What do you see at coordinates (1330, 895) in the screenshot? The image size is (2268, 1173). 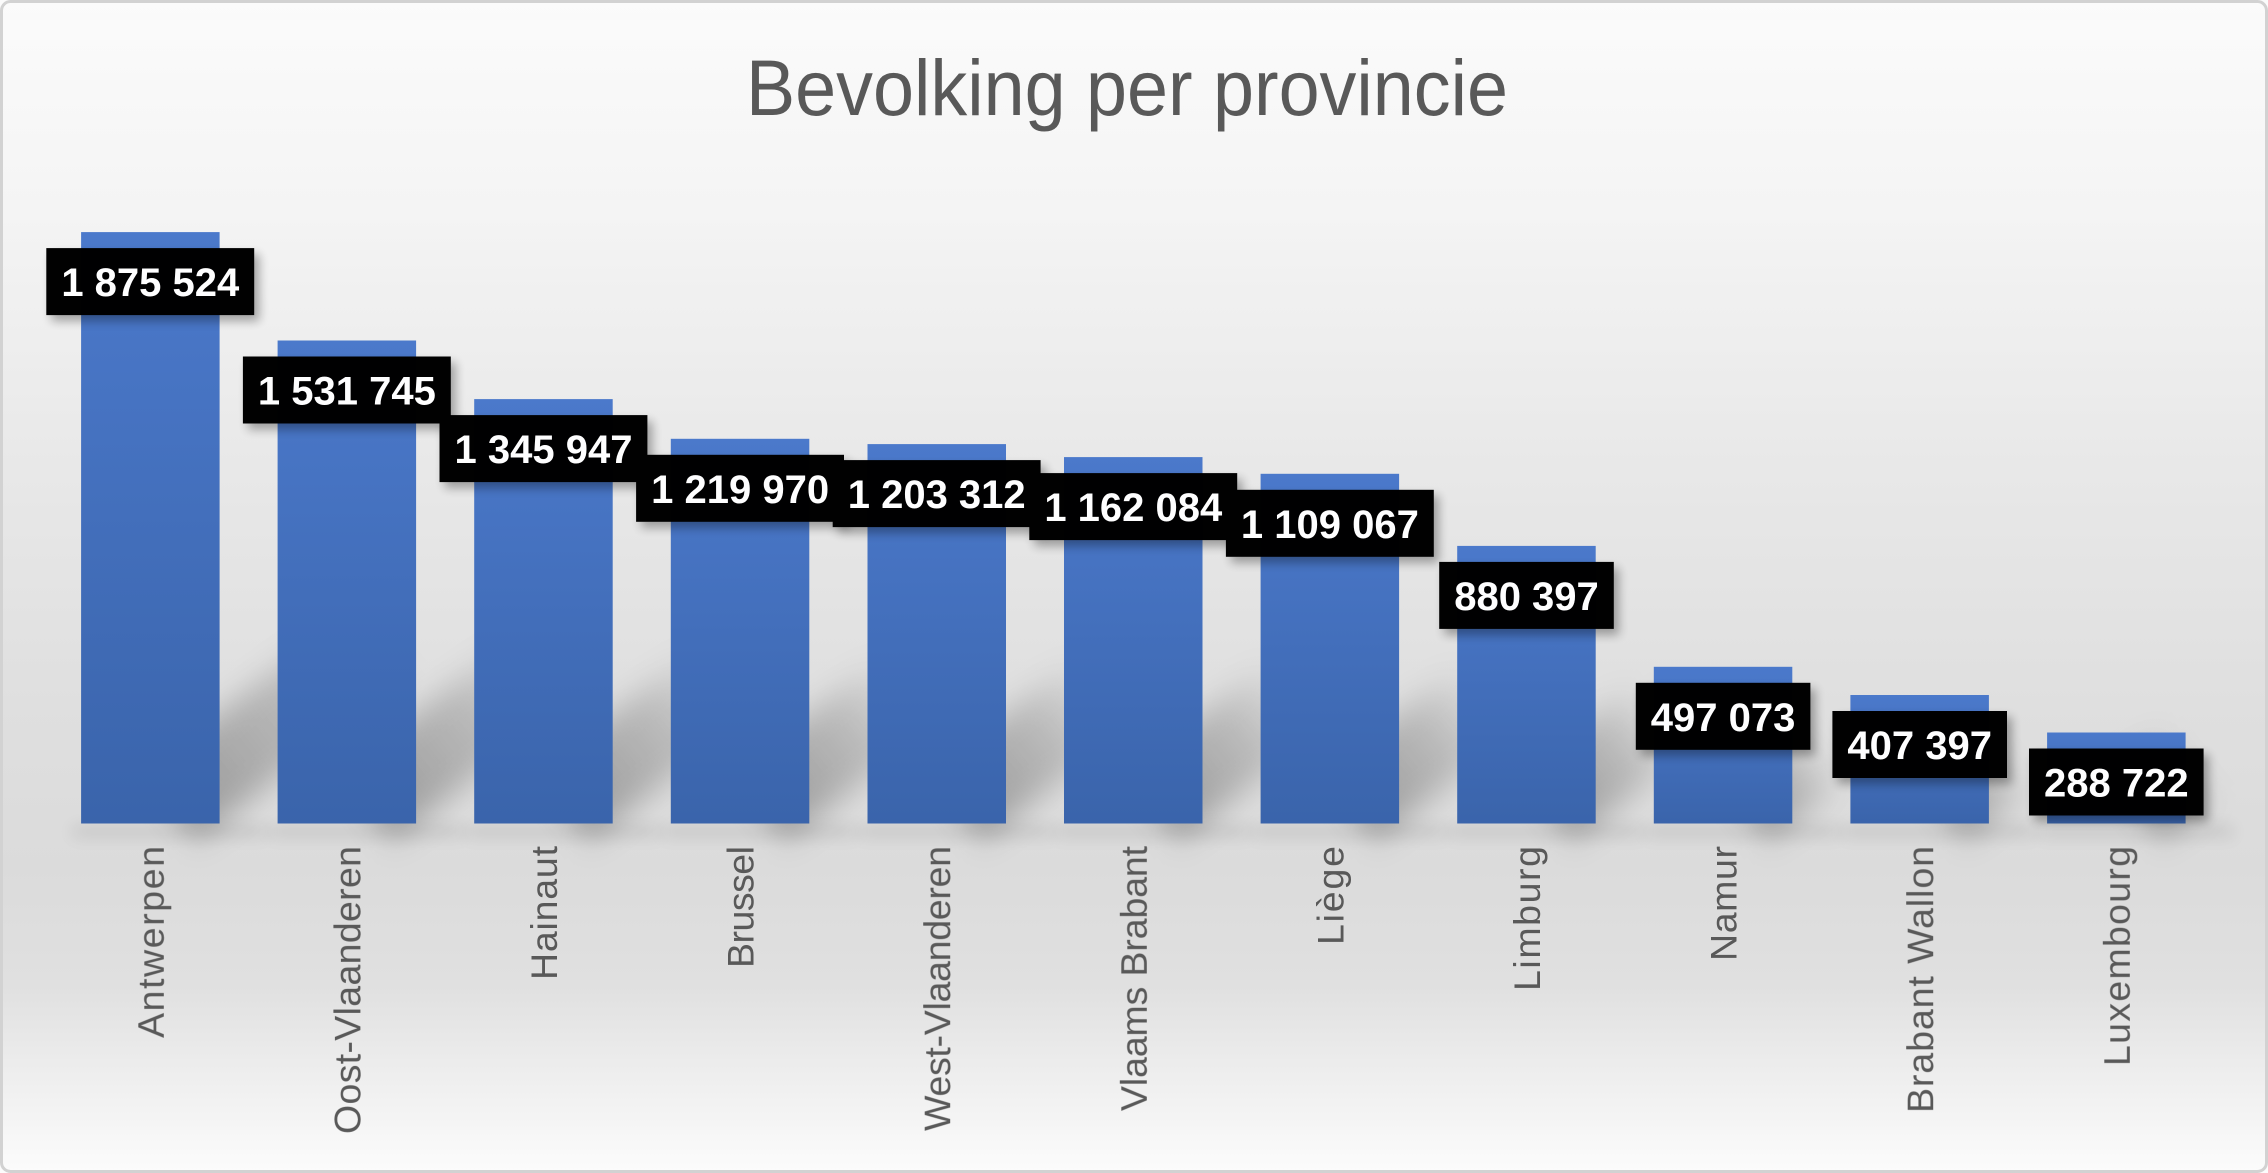 I see `svg-text: Liège` at bounding box center [1330, 895].